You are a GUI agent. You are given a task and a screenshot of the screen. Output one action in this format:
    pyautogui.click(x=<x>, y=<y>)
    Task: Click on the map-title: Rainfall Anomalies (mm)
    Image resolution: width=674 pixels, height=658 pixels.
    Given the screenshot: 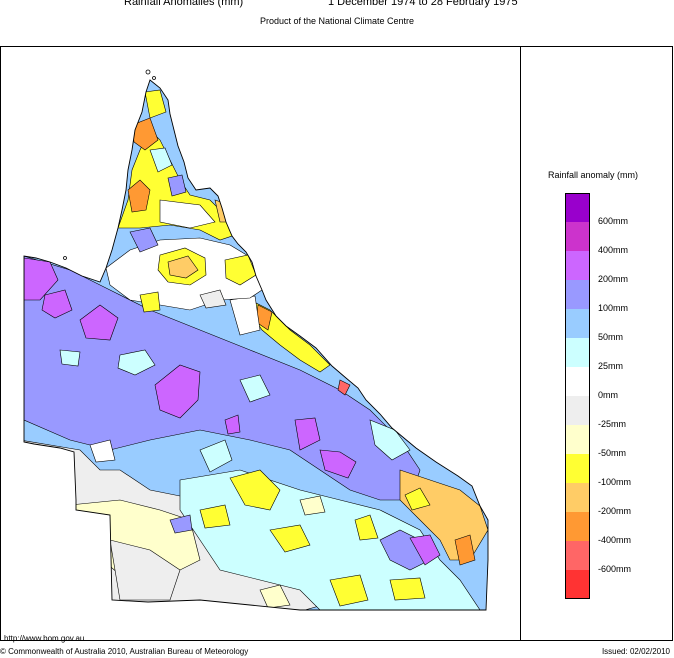 What is the action you would take?
    pyautogui.click(x=184, y=4)
    